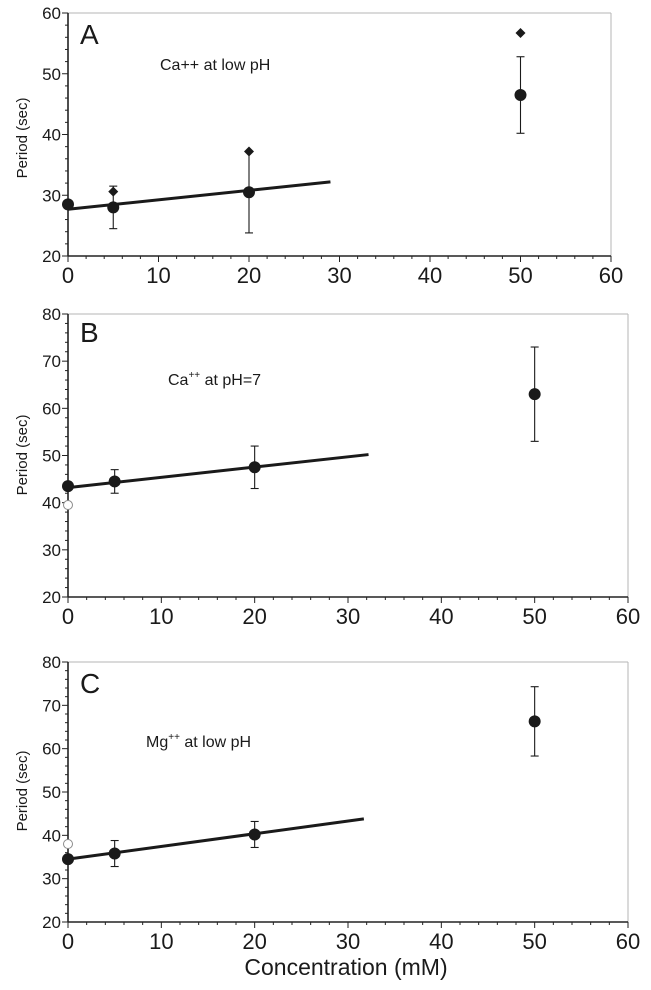 The width and height of the screenshot is (651, 990). Describe the element at coordinates (51, 256) in the screenshot. I see `panel-a-y-tick-label: 20` at that location.